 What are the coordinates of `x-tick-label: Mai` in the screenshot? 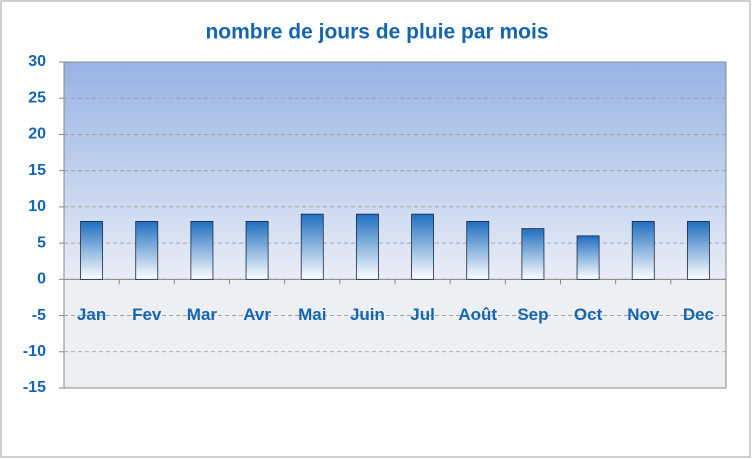 It's located at (312, 314).